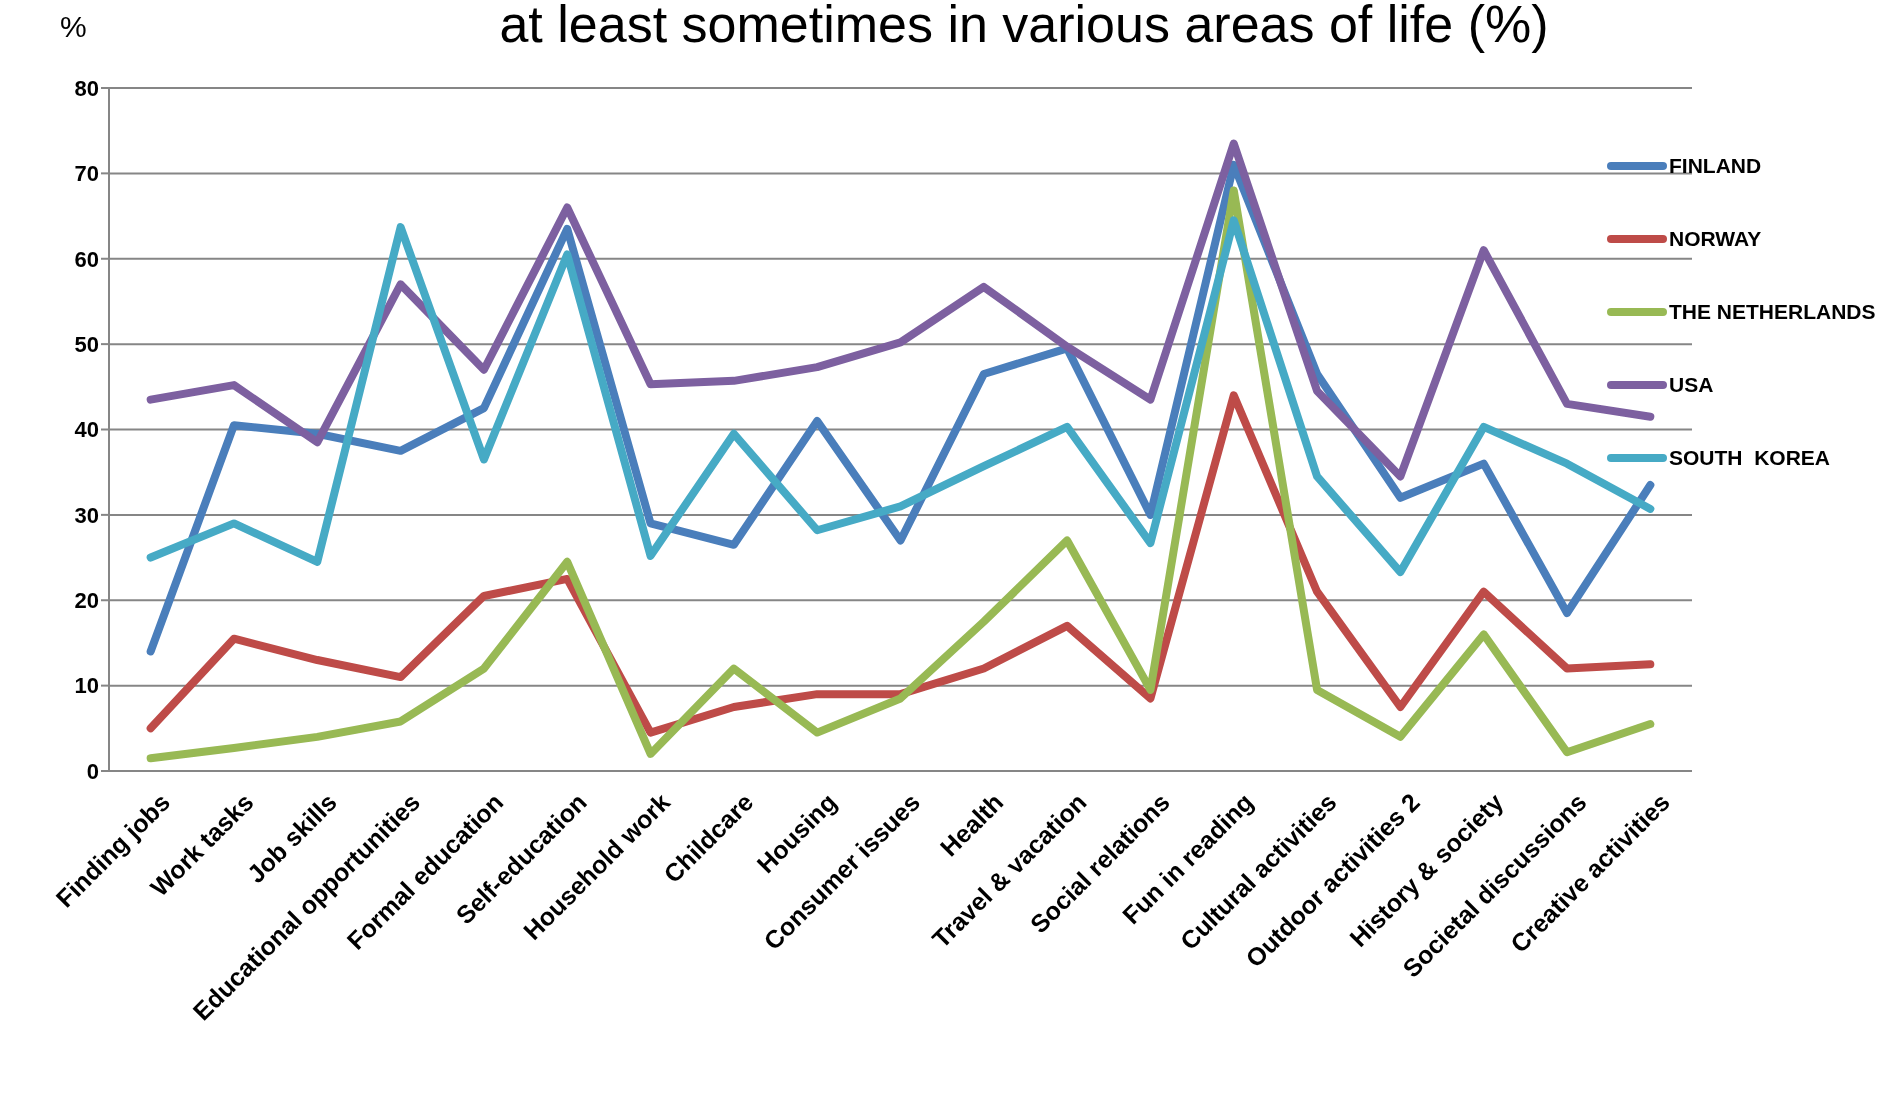 The height and width of the screenshot is (1103, 1899). I want to click on legend-label: FINLAND, so click(1715, 166).